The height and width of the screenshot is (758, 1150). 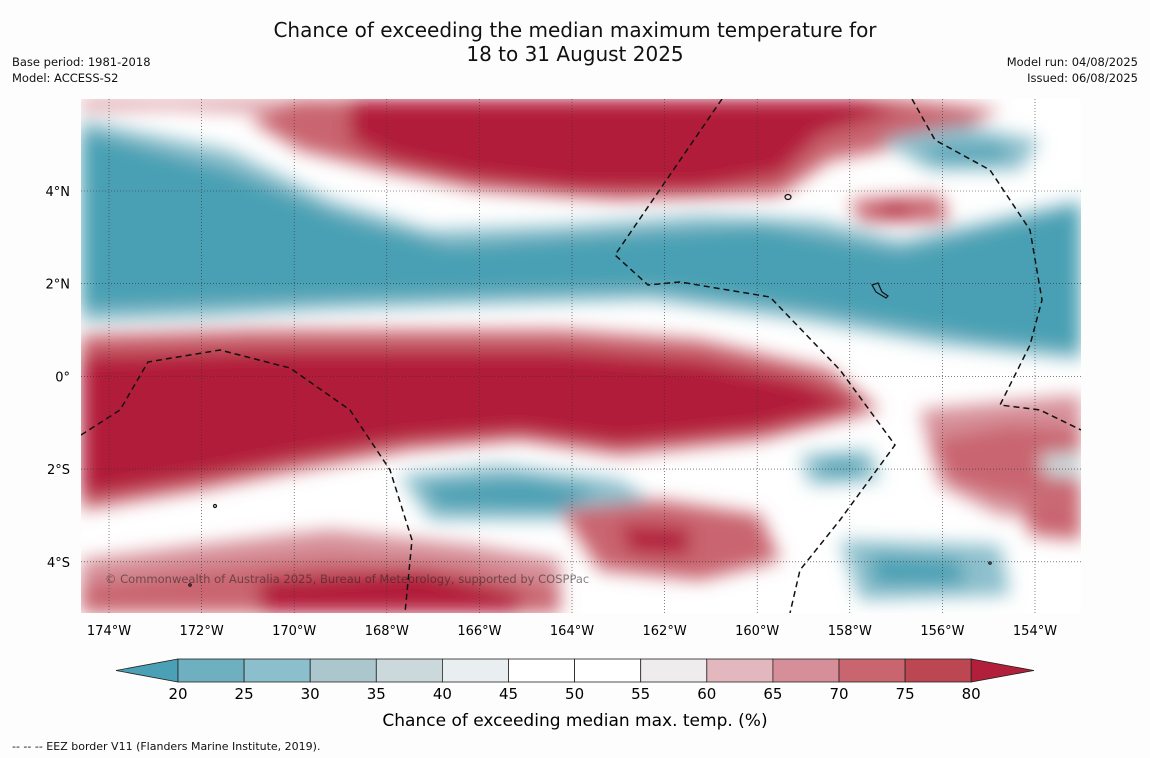 I want to click on colorbar-tick: 65, so click(x=772, y=694).